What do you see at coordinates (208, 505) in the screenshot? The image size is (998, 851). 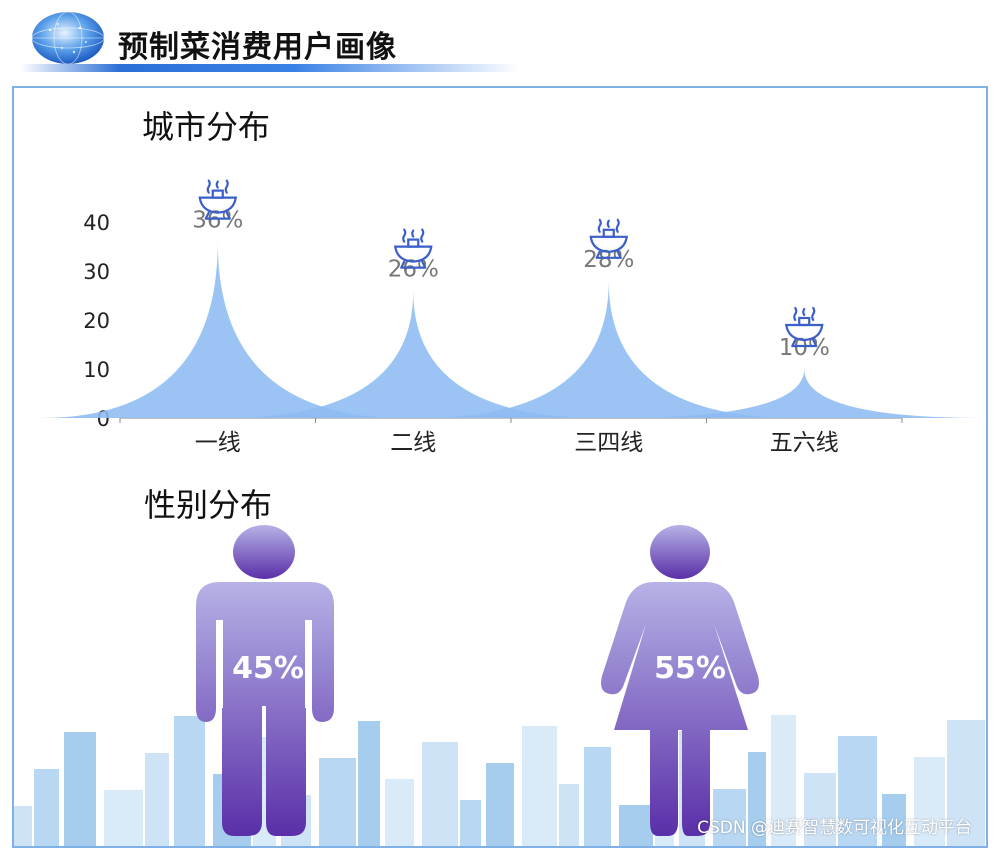 I see `gender-section-title: 性别分布` at bounding box center [208, 505].